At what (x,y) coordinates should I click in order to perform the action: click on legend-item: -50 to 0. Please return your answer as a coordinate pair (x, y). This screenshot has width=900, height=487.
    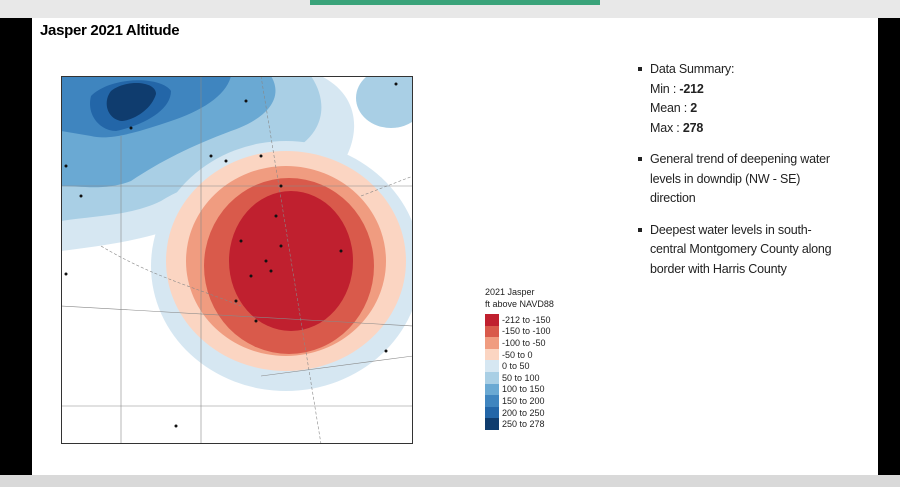
    Looking at the image, I should click on (519, 354).